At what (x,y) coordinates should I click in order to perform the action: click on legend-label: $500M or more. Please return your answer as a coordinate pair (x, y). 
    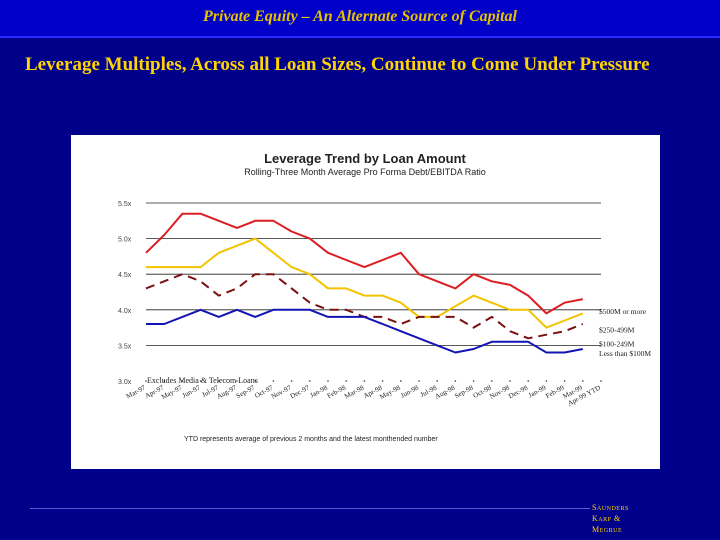
    Looking at the image, I should click on (623, 311).